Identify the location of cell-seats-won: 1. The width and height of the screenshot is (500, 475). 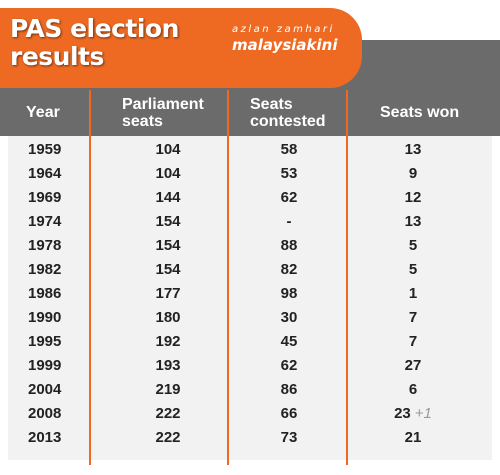
(413, 294).